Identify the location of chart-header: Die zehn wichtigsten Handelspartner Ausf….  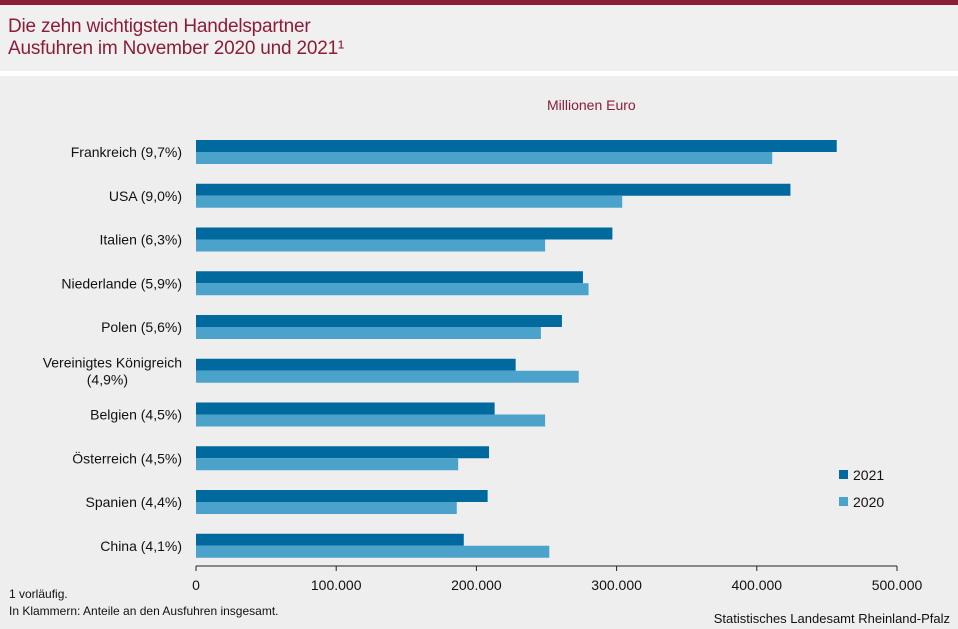
(479, 38).